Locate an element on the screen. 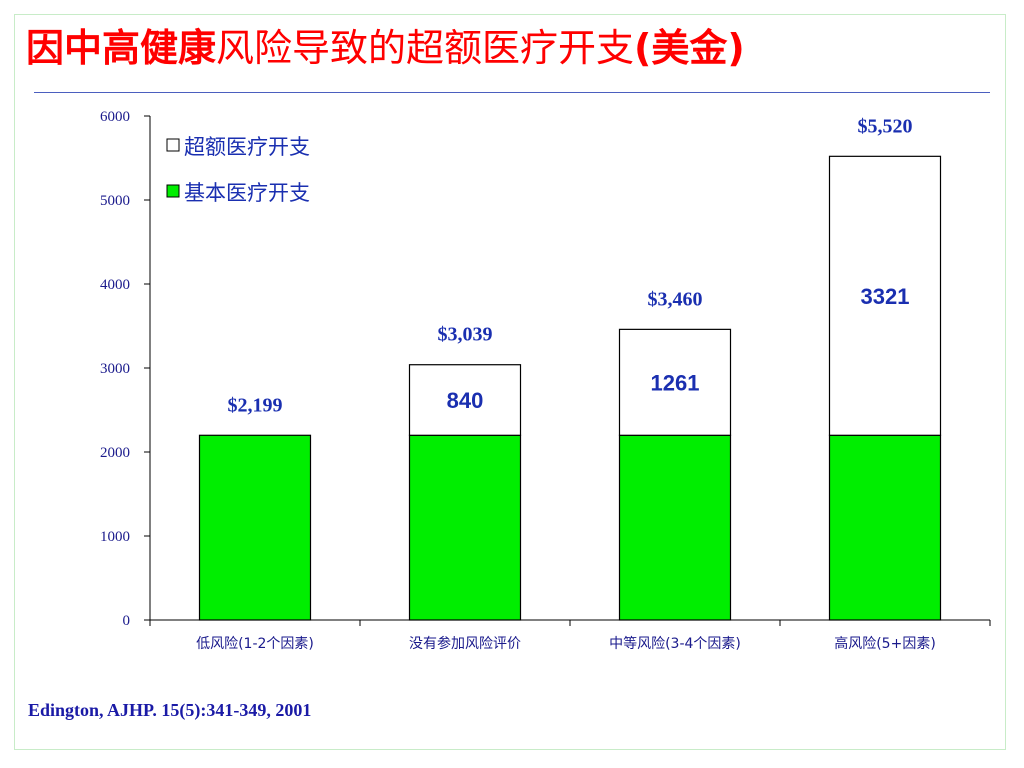 This screenshot has width=1024, height=768. total-value-label: $2,199 is located at coordinates (255, 405).